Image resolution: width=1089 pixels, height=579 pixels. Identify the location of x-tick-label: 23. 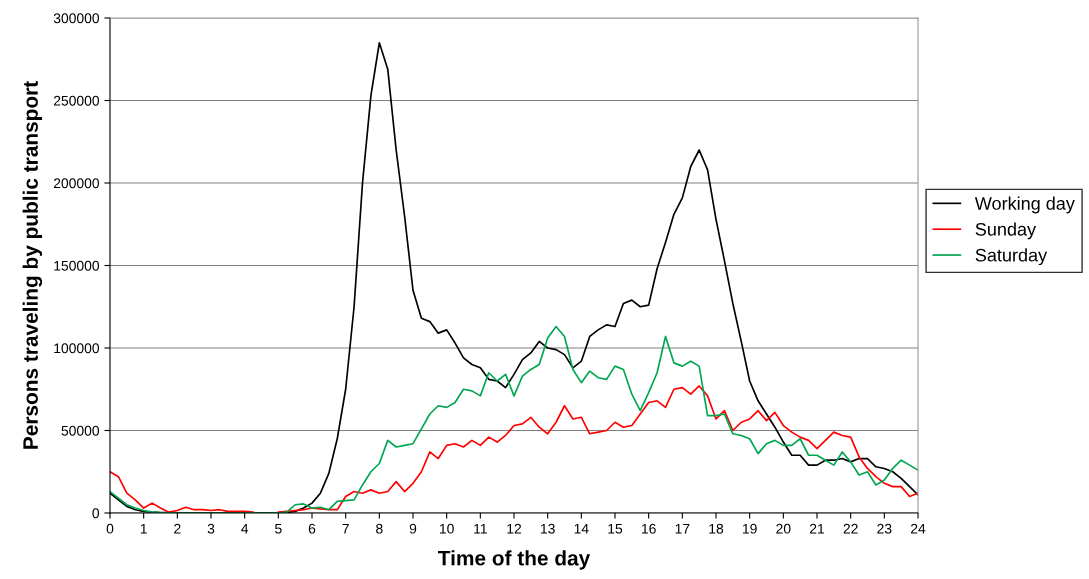
(884, 528).